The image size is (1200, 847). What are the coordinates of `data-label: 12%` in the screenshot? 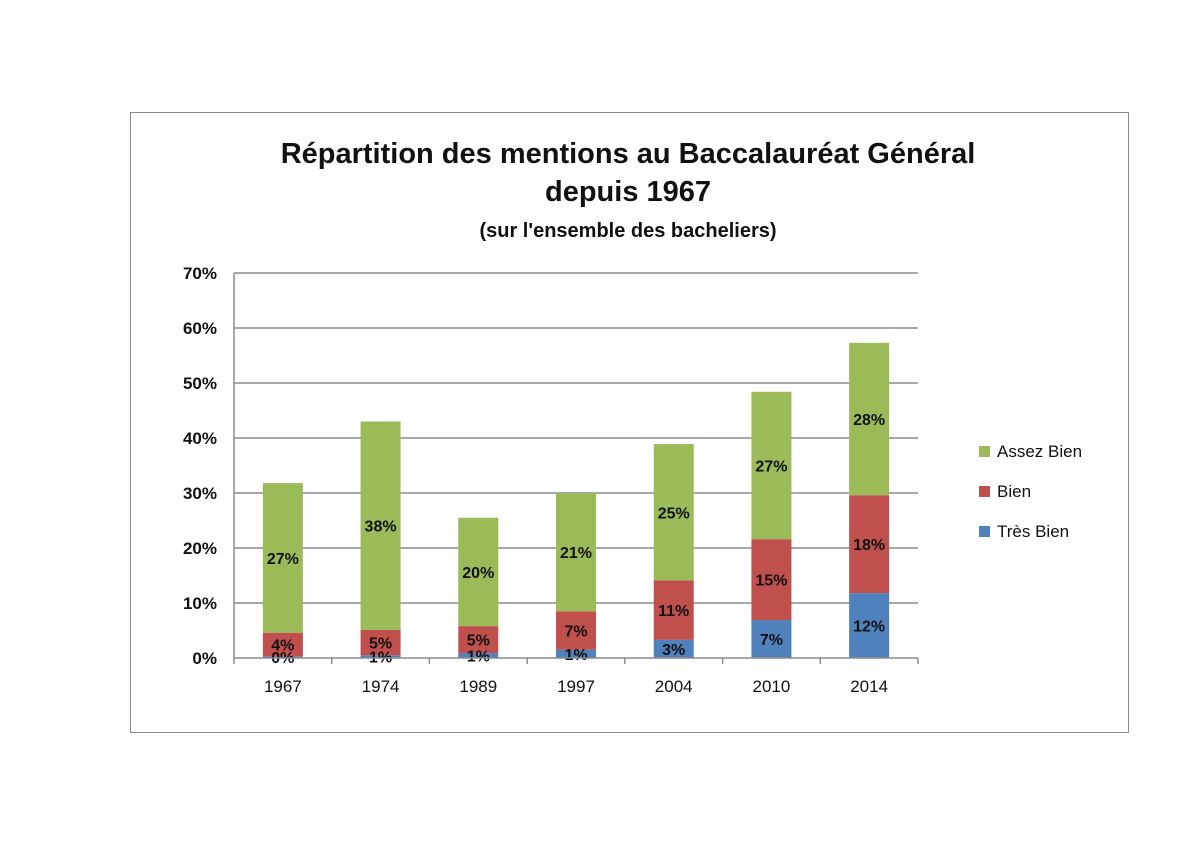 It's located at (869, 627).